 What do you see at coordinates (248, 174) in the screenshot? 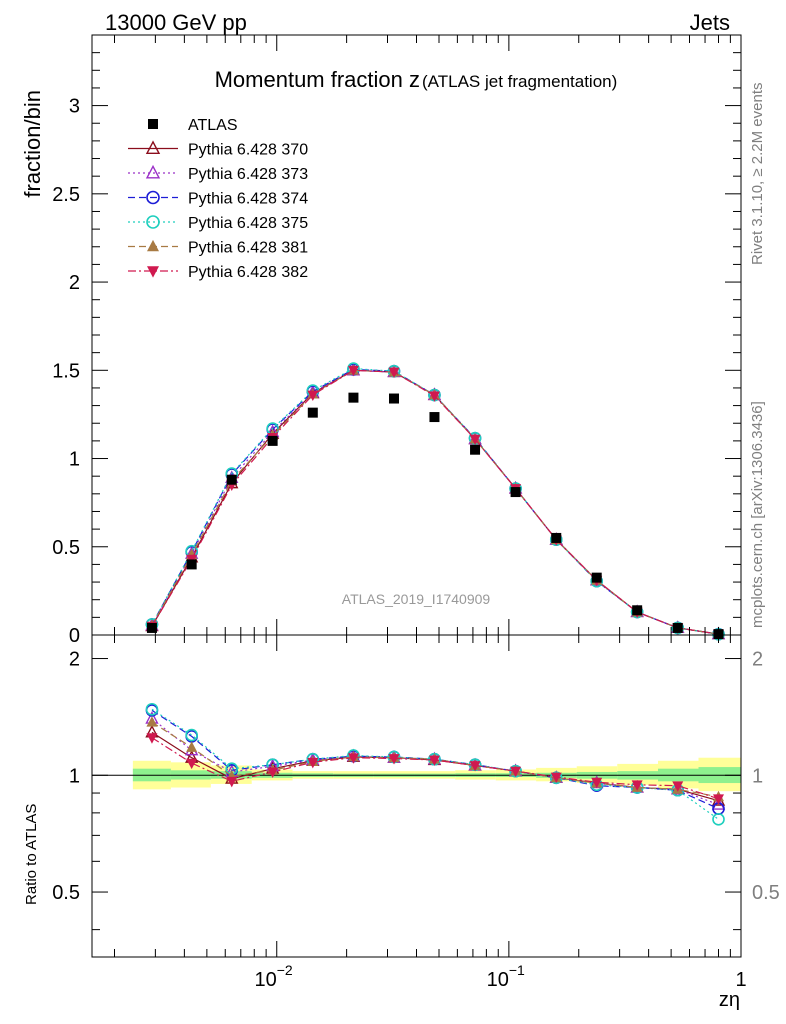
I see `legend-label: Pythia 6.428 373` at bounding box center [248, 174].